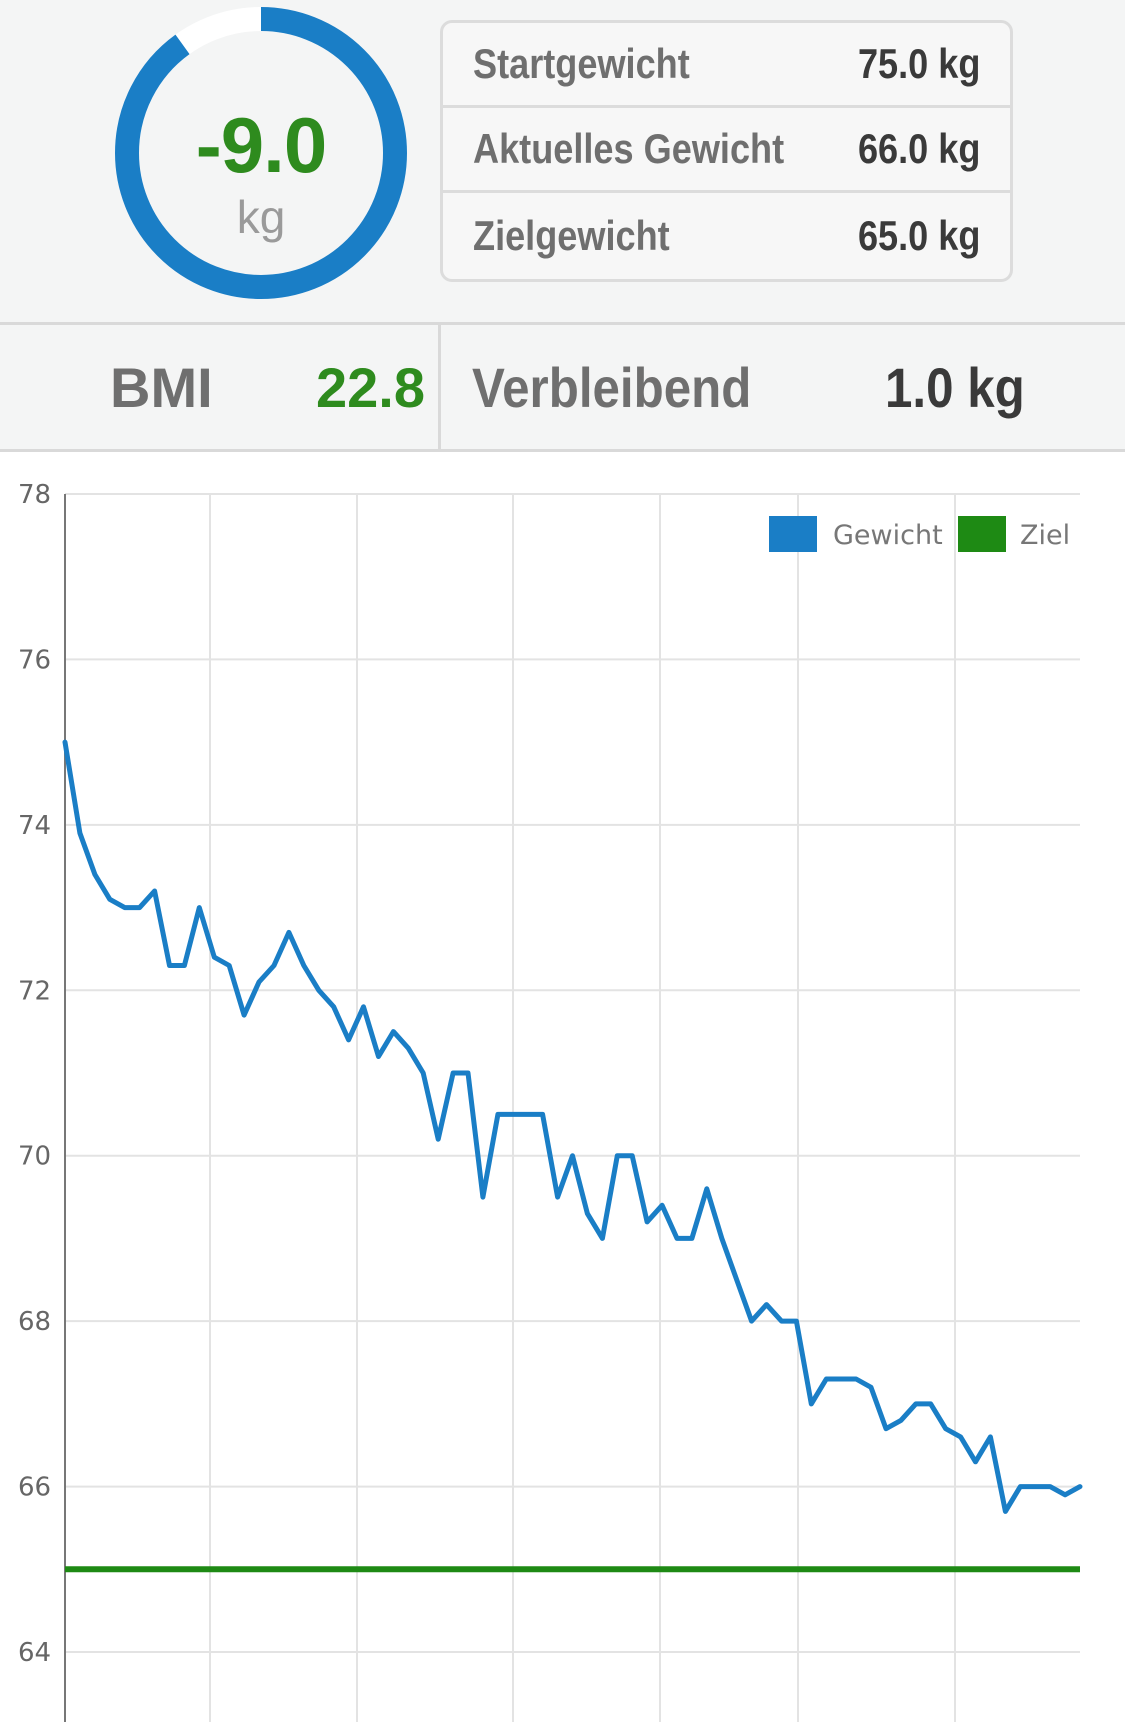 The width and height of the screenshot is (1125, 1722). What do you see at coordinates (581, 63) in the screenshot?
I see `stat-label: Startgewicht` at bounding box center [581, 63].